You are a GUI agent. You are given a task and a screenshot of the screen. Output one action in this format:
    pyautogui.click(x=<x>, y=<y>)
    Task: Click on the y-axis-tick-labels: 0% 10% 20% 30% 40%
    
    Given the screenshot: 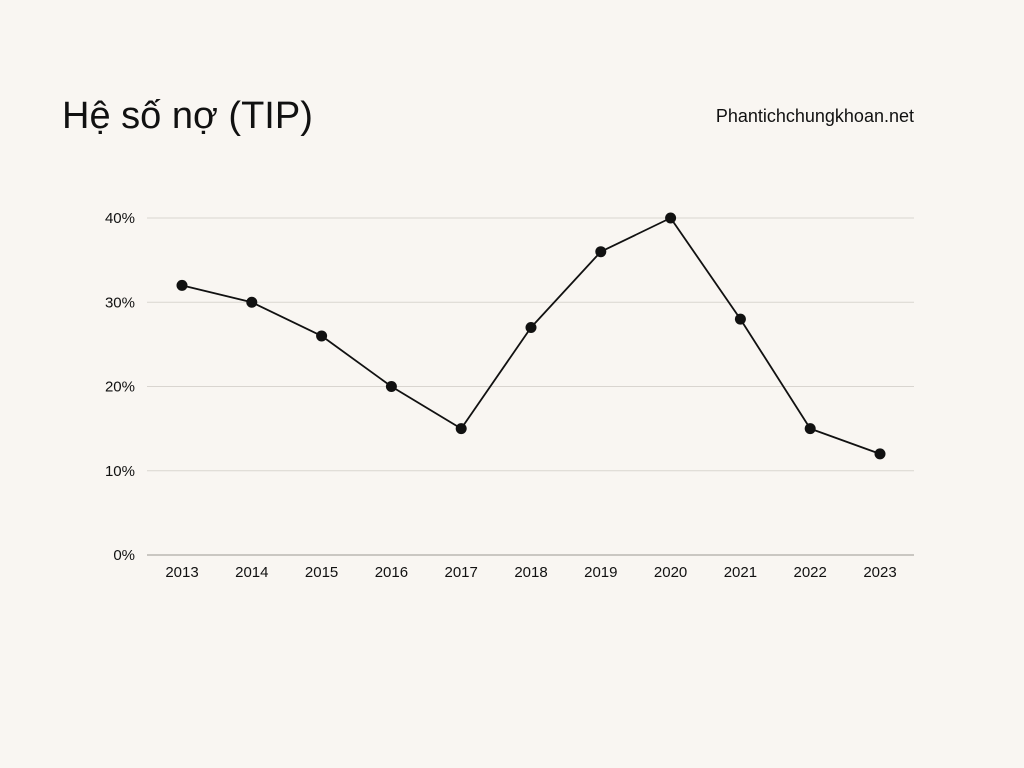 What is the action you would take?
    pyautogui.click(x=120, y=387)
    